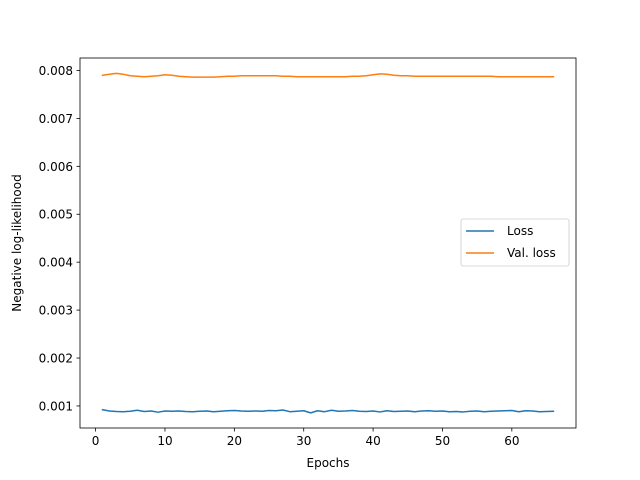 Image resolution: width=640 pixels, height=480 pixels. I want to click on x-axis-ticks: 0 10 20 30 40 50 60, so click(305, 438).